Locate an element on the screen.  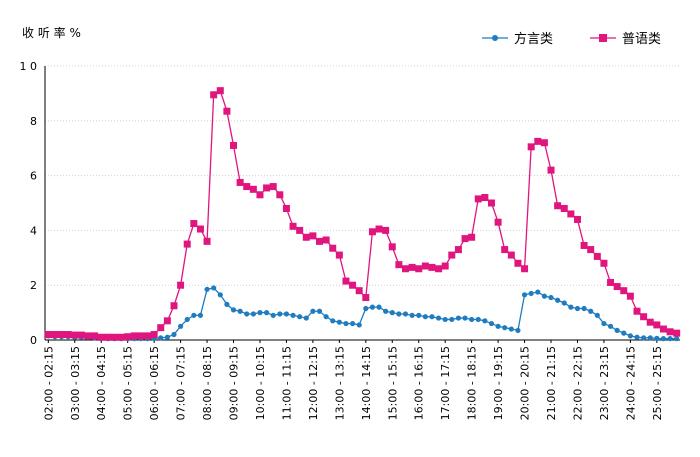
legend-label: 方言类 is located at coordinates (533, 39).